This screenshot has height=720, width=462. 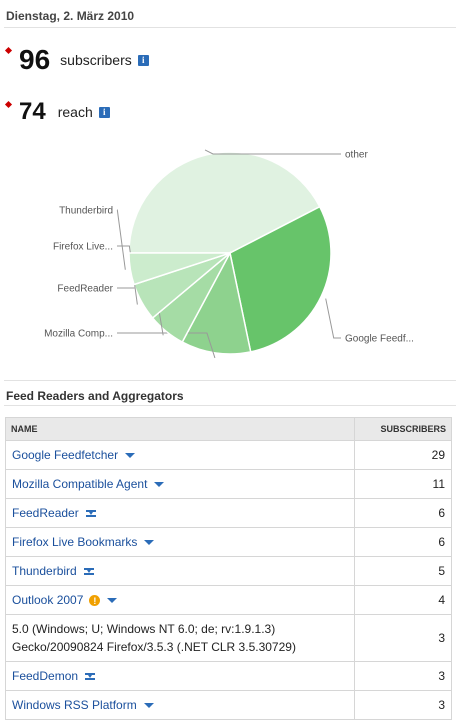 What do you see at coordinates (35, 59) in the screenshot?
I see `subscribers-value: 96` at bounding box center [35, 59].